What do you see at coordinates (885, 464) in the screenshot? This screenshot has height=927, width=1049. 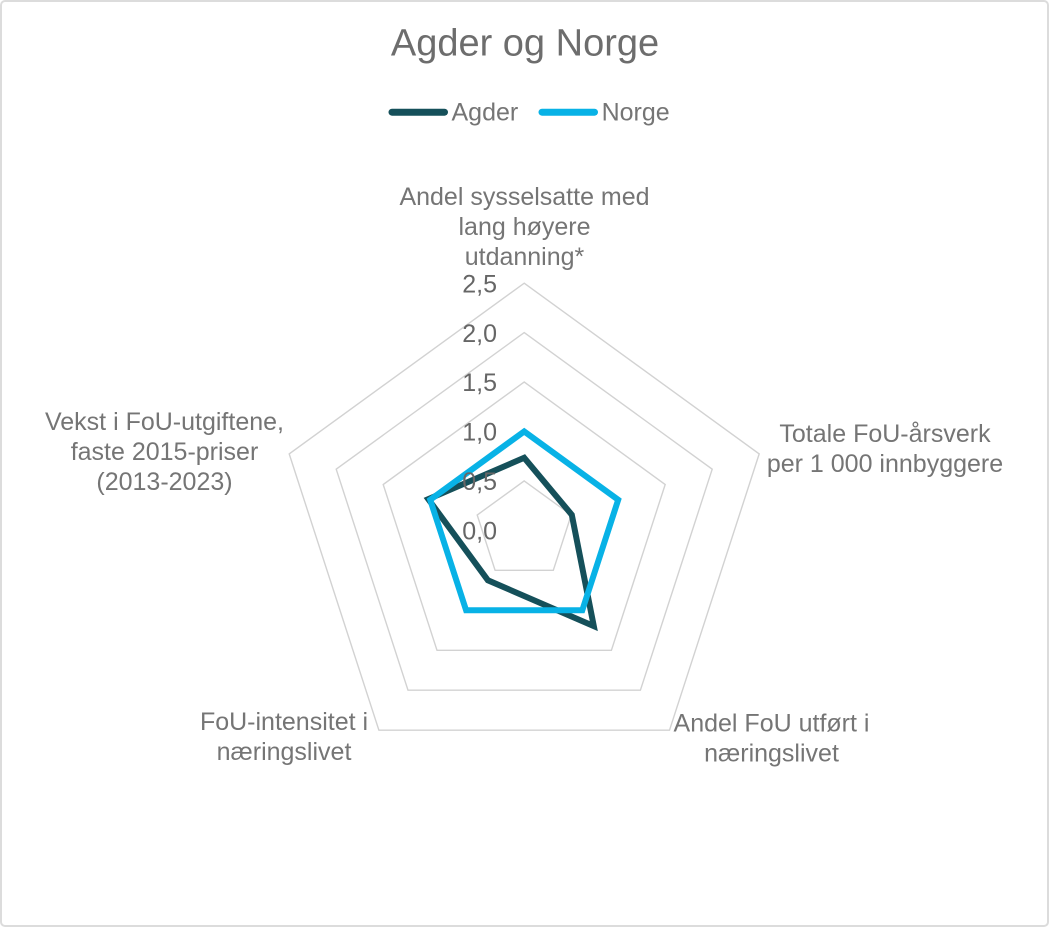 I see `svg-text: per 1 000 innbyggere` at bounding box center [885, 464].